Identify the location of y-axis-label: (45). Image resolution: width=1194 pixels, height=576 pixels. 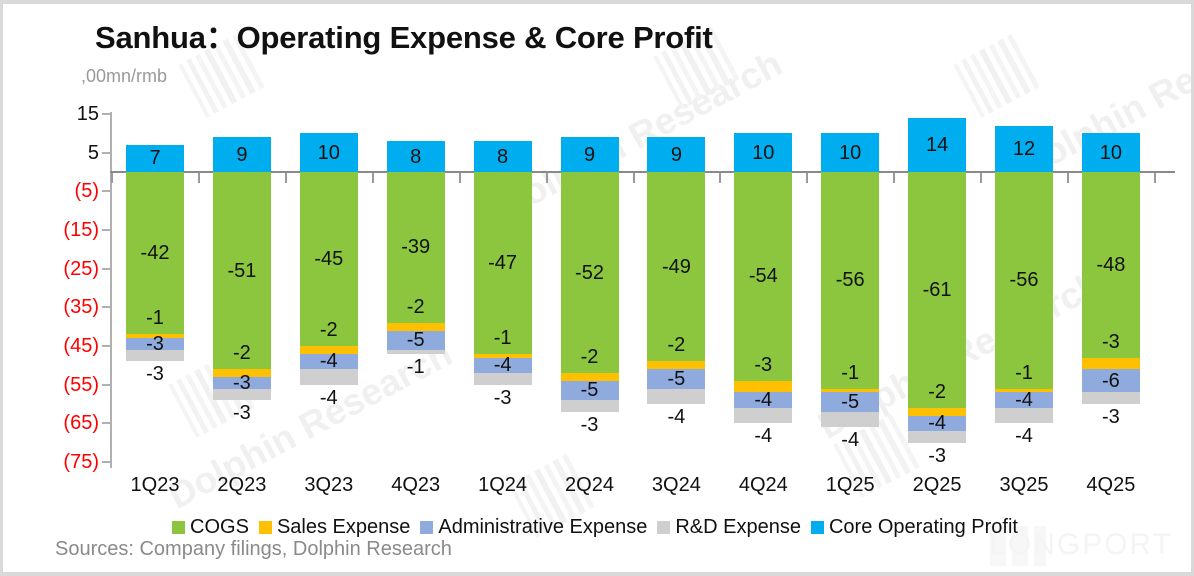
(81, 346).